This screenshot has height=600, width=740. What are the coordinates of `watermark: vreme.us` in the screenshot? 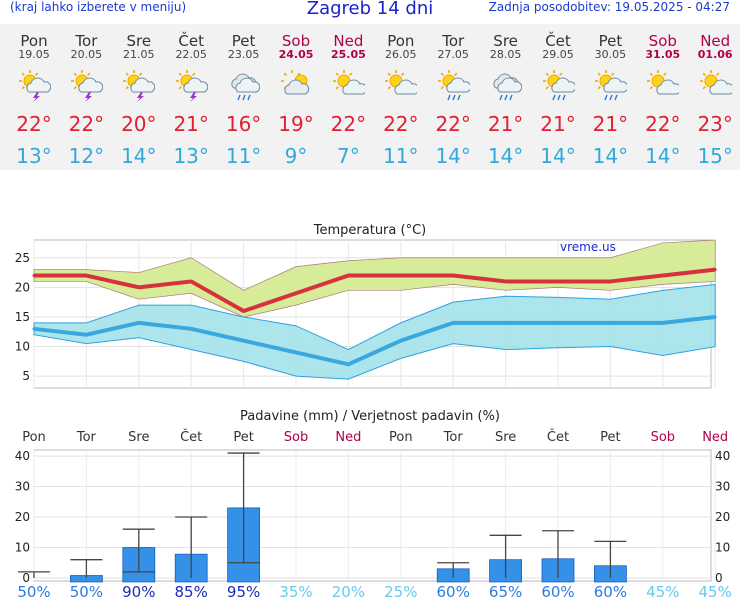 It's located at (588, 247).